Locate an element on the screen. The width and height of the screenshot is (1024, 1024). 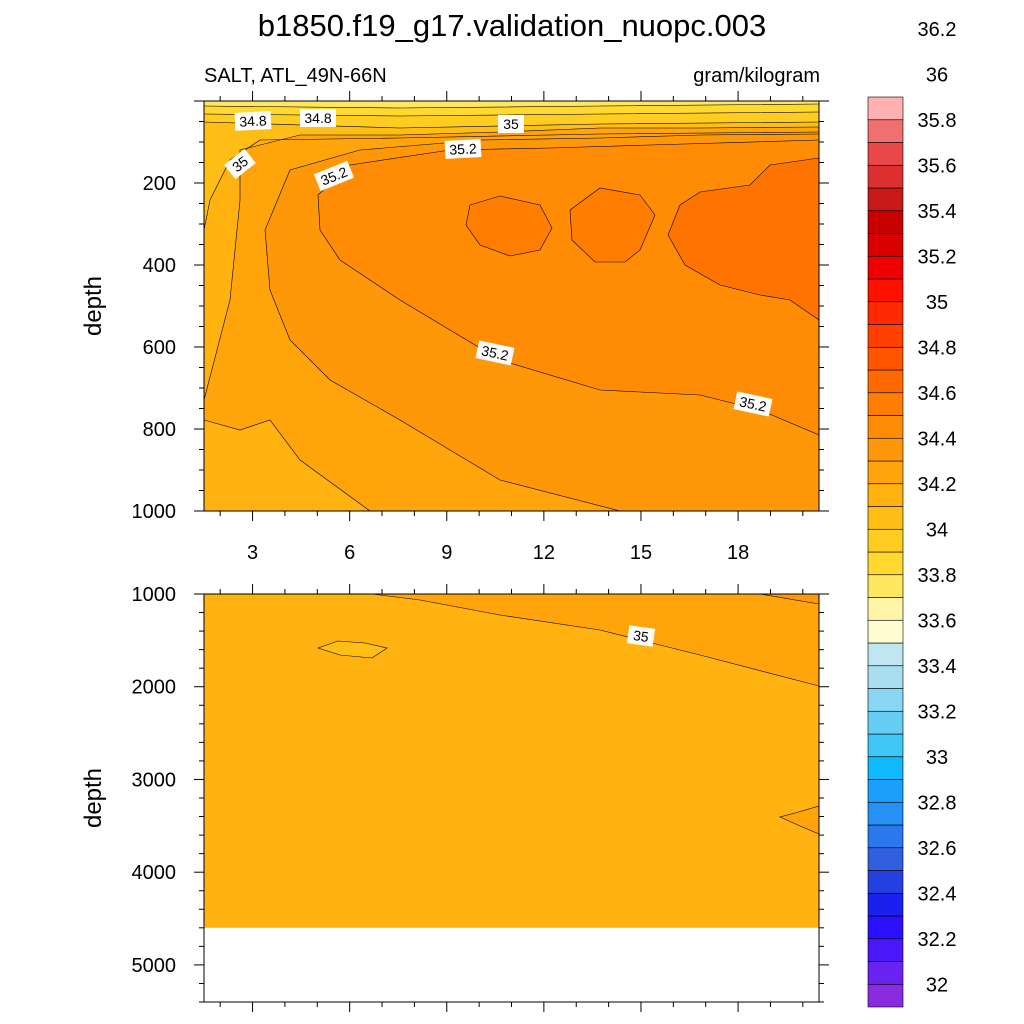
colorbar-label: 35 is located at coordinates (937, 303).